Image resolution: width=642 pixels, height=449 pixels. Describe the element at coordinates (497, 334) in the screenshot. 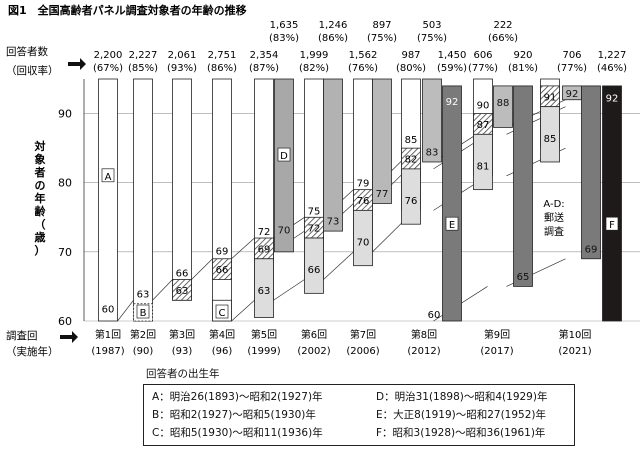

I see `wave-label: 第9回` at that location.